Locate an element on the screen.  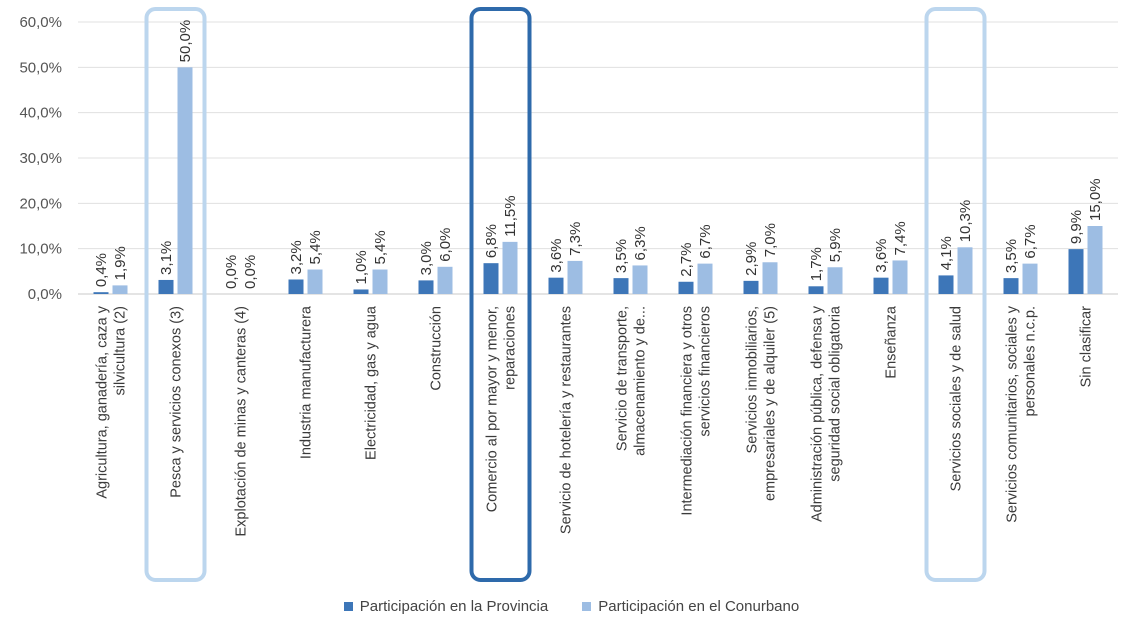
data-label-conurbano: 1,9% is located at coordinates (120, 263).